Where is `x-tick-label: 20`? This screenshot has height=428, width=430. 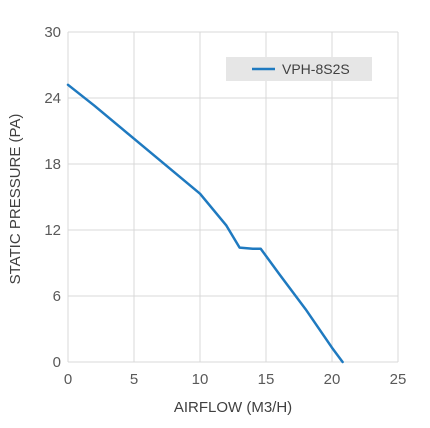
x-tick-label: 20 is located at coordinates (332, 379).